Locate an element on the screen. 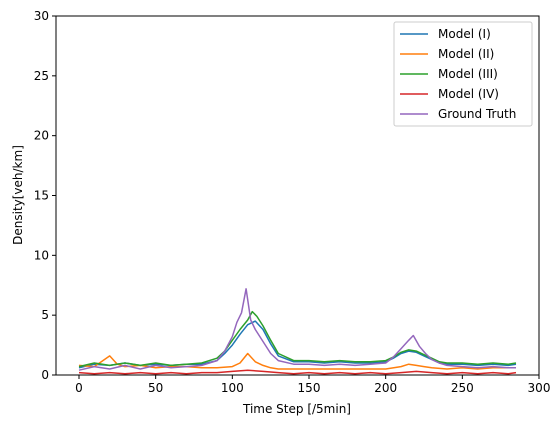 This screenshot has width=554, height=425. y-axis: 0 5 10 15 20 25 30 is located at coordinates (45, 195).